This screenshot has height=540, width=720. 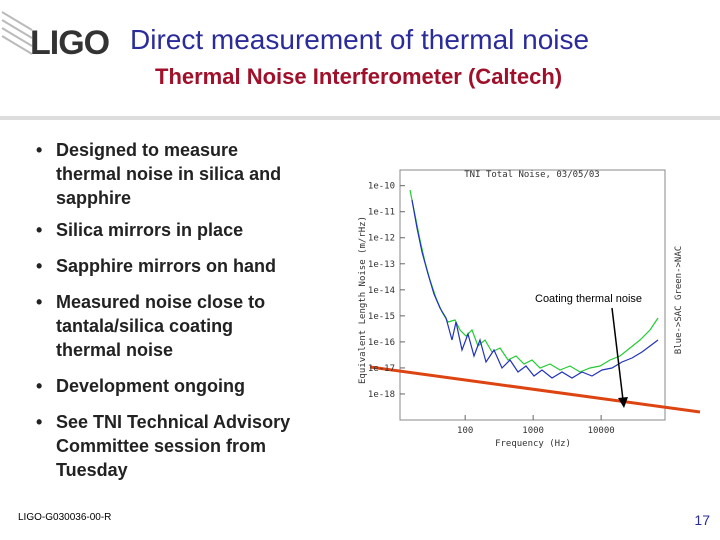 What do you see at coordinates (381, 343) in the screenshot?
I see `y-tick-label: 1e-16` at bounding box center [381, 343].